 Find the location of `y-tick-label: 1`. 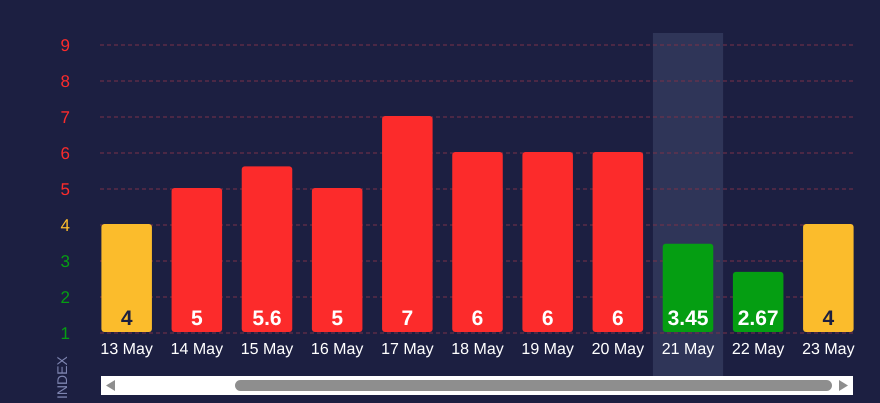

y-tick-label: 1 is located at coordinates (65, 333).